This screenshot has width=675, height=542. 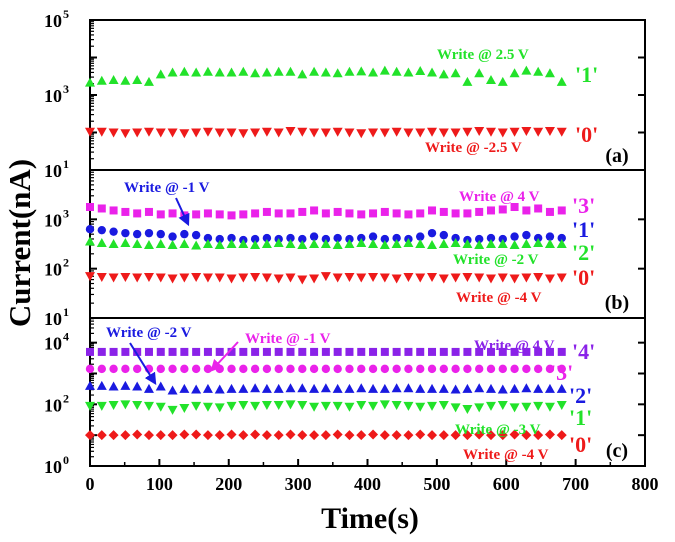 What do you see at coordinates (436, 484) in the screenshot?
I see `x-tick-label: 500` at bounding box center [436, 484].